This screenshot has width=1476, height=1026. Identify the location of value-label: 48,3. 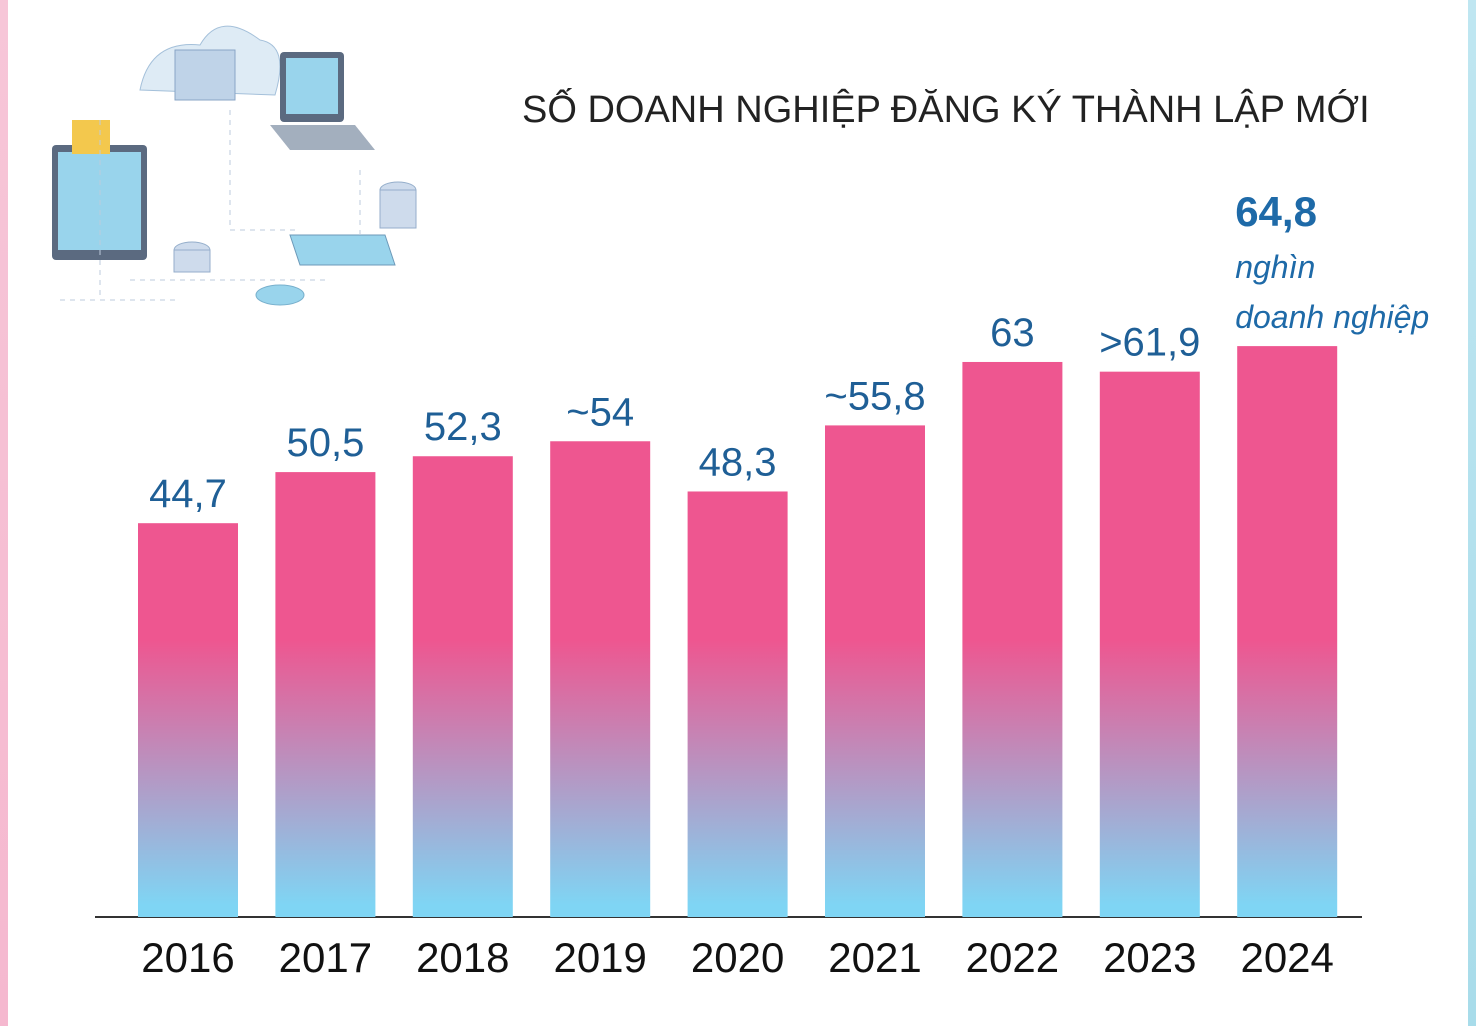
(738, 462).